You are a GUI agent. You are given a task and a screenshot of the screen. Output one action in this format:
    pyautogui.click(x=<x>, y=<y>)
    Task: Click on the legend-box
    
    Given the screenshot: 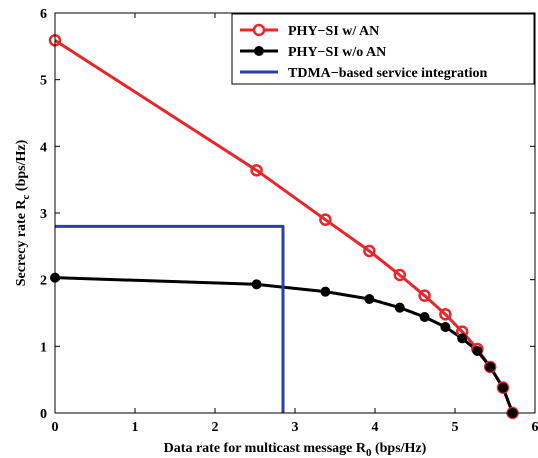 What is the action you would take?
    pyautogui.click(x=383, y=49)
    